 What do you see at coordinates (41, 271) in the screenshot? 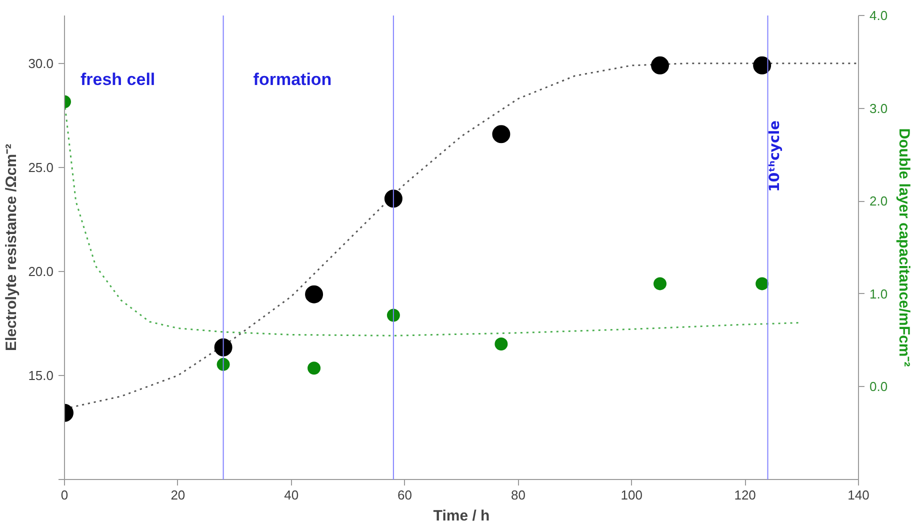
I see `y-tick-label: 20.0` at bounding box center [41, 271].